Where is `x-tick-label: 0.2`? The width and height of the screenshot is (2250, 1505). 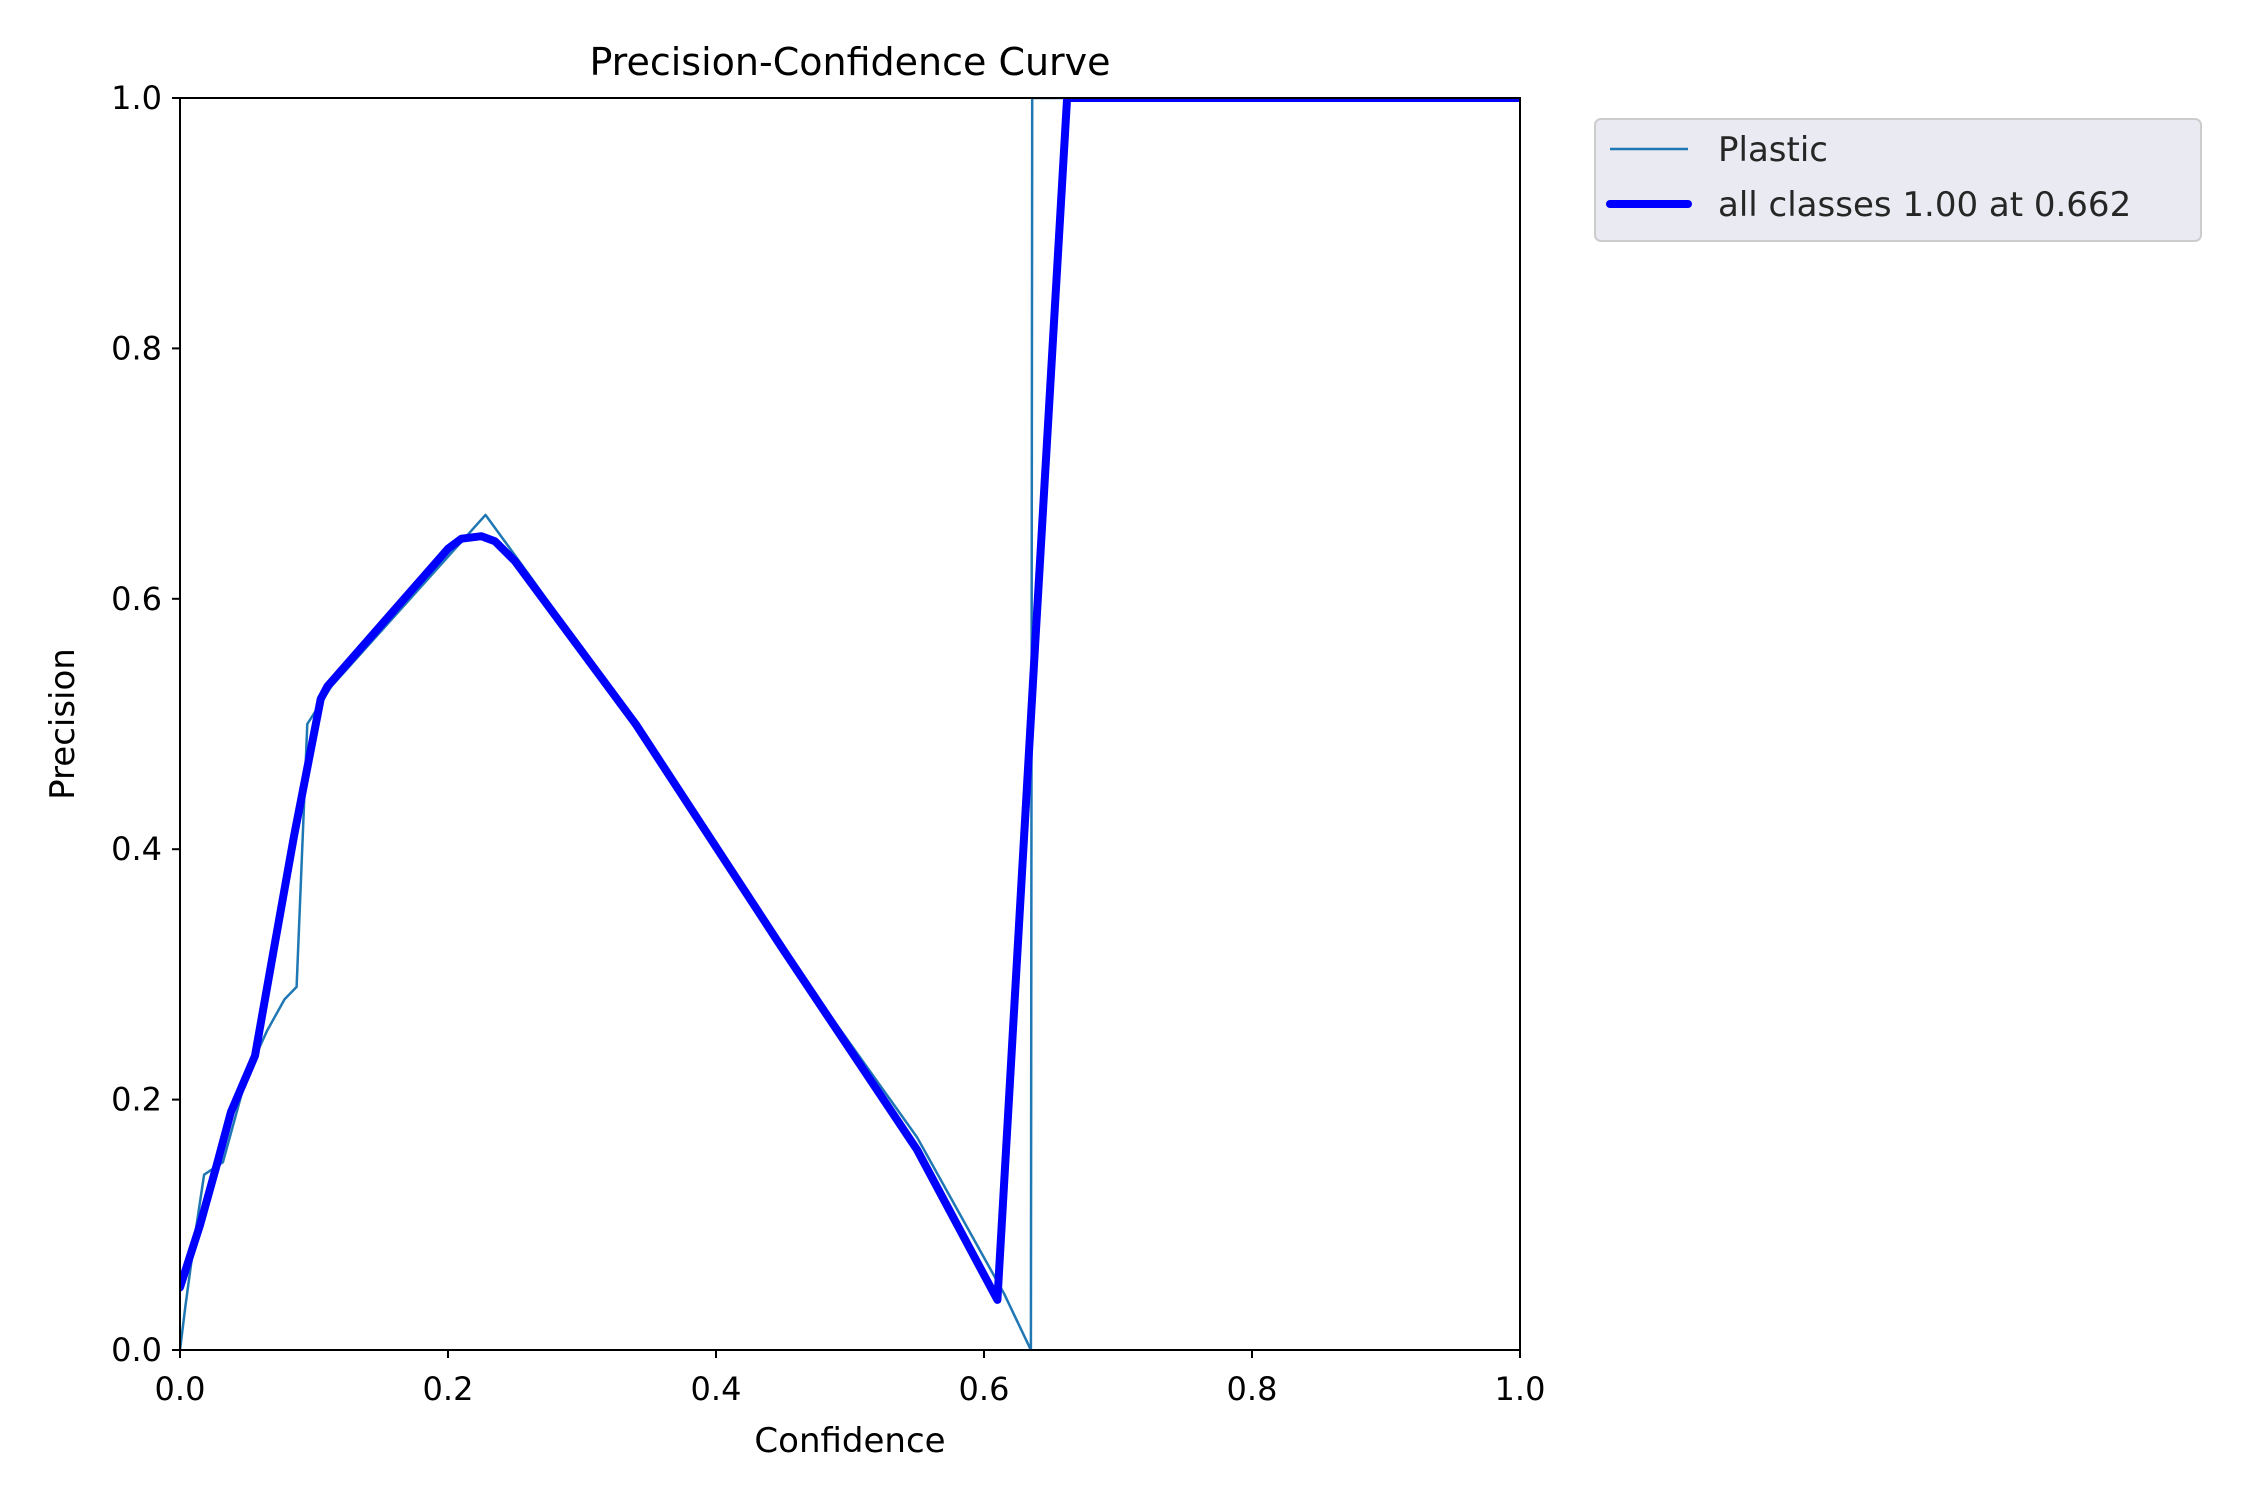
x-tick-label: 0.2 is located at coordinates (448, 1389).